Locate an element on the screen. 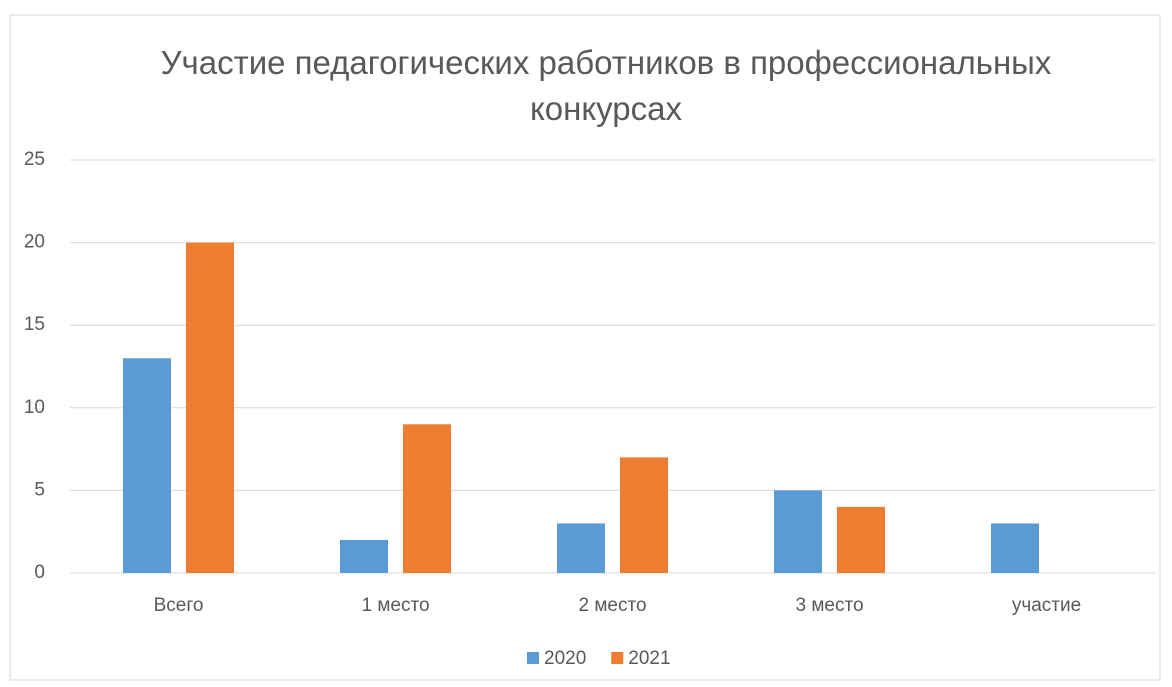  x-tick-label: 3 место is located at coordinates (829, 605).